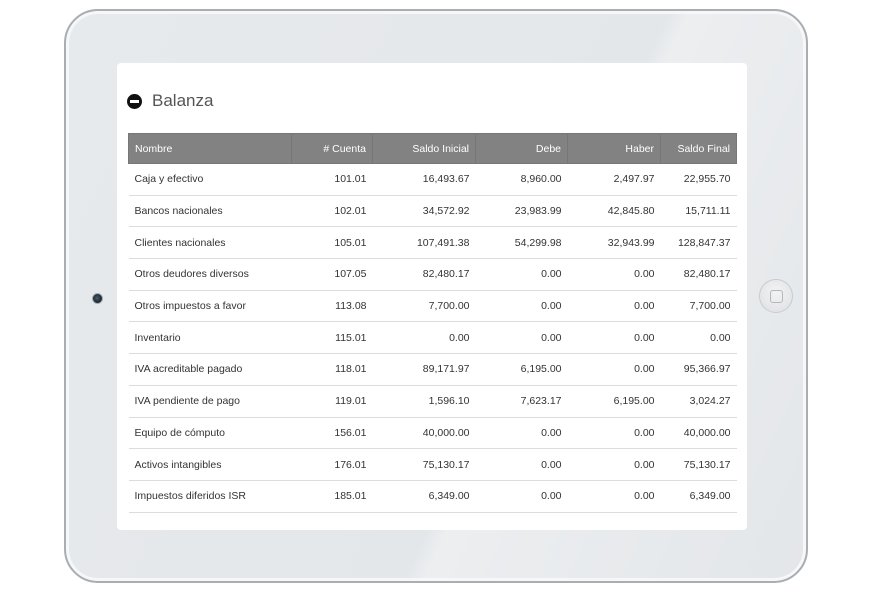  What do you see at coordinates (521, 148) in the screenshot?
I see `column-header-debe: Debe` at bounding box center [521, 148].